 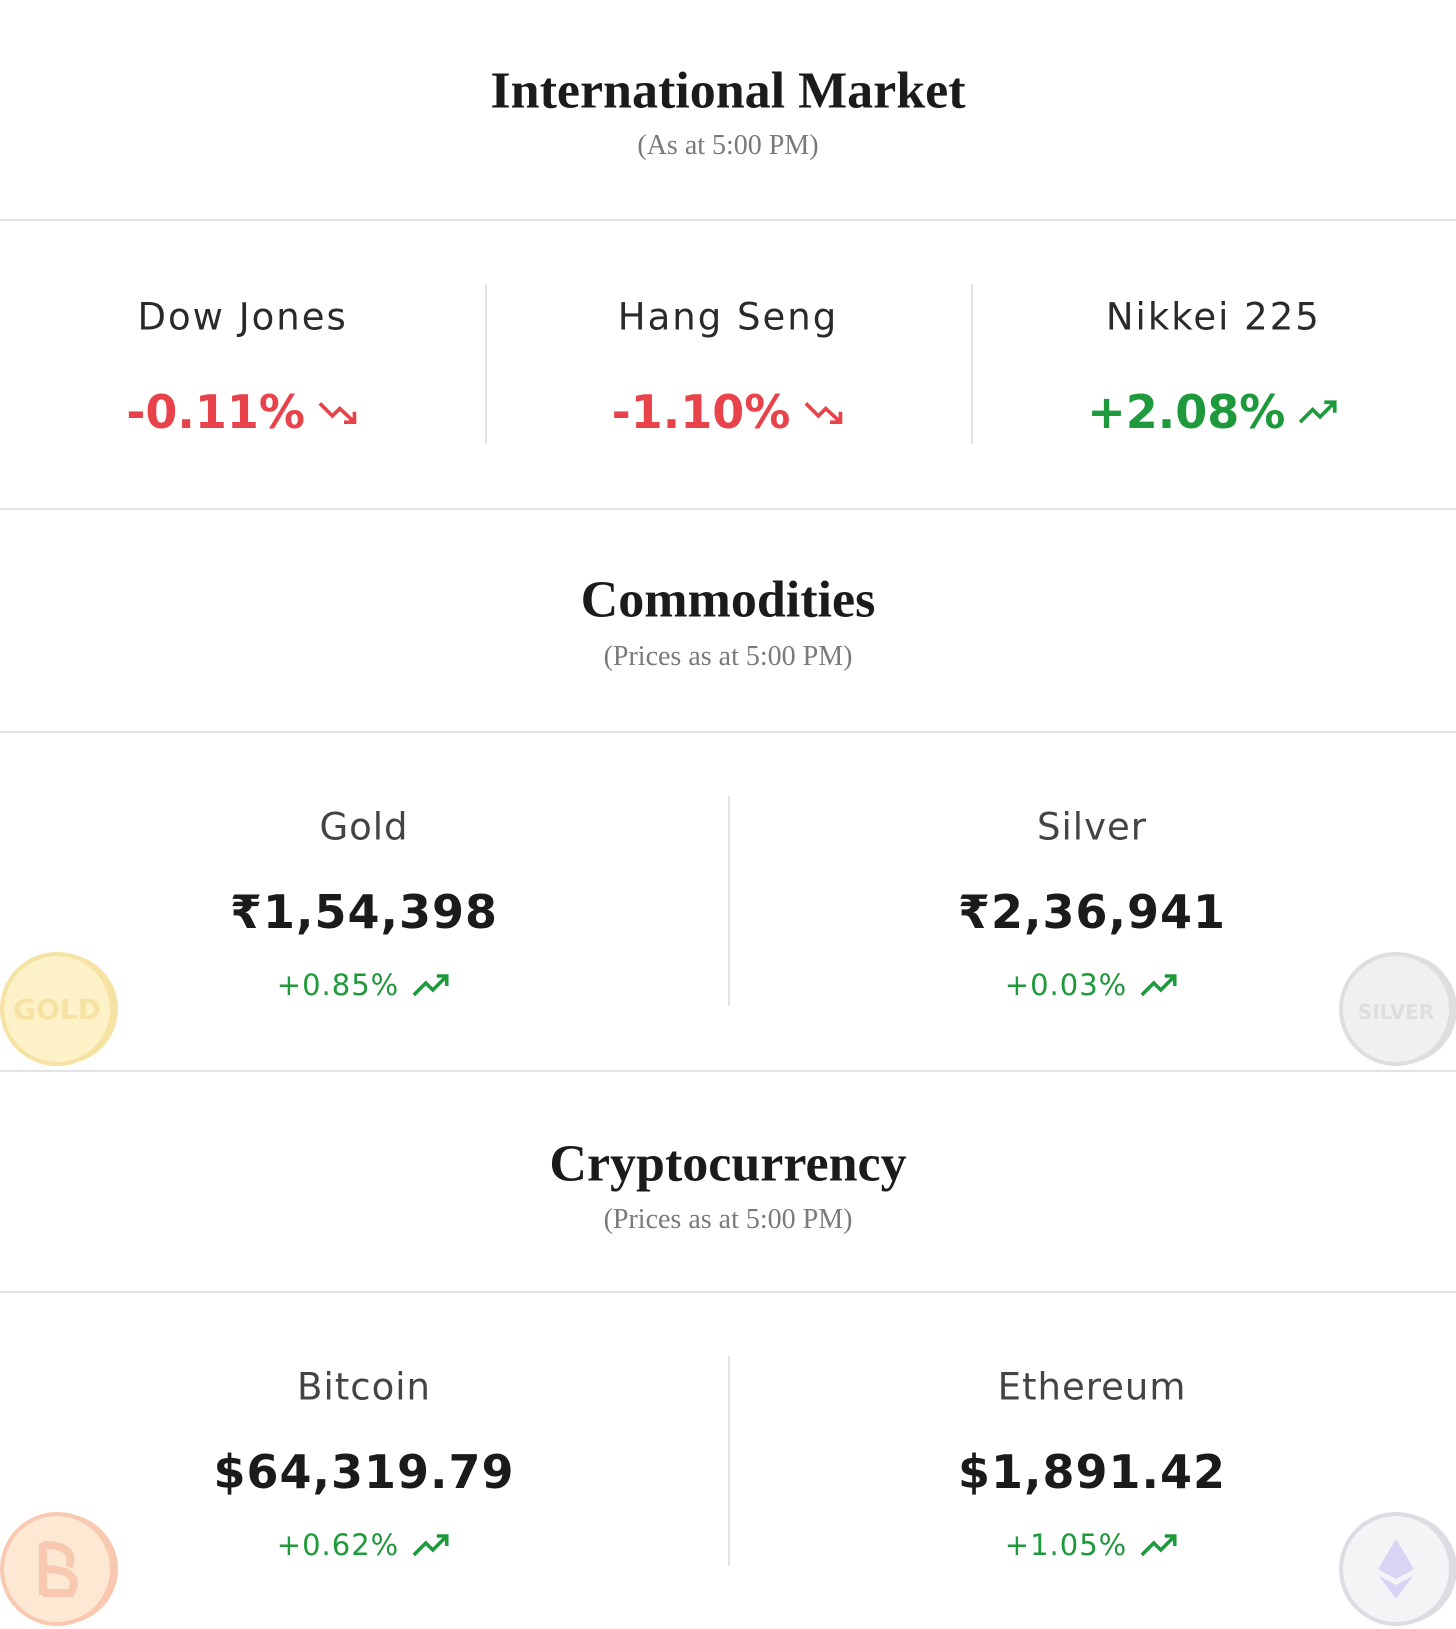 What do you see at coordinates (1092, 1472) in the screenshot?
I see `asset-price: $1,891.42` at bounding box center [1092, 1472].